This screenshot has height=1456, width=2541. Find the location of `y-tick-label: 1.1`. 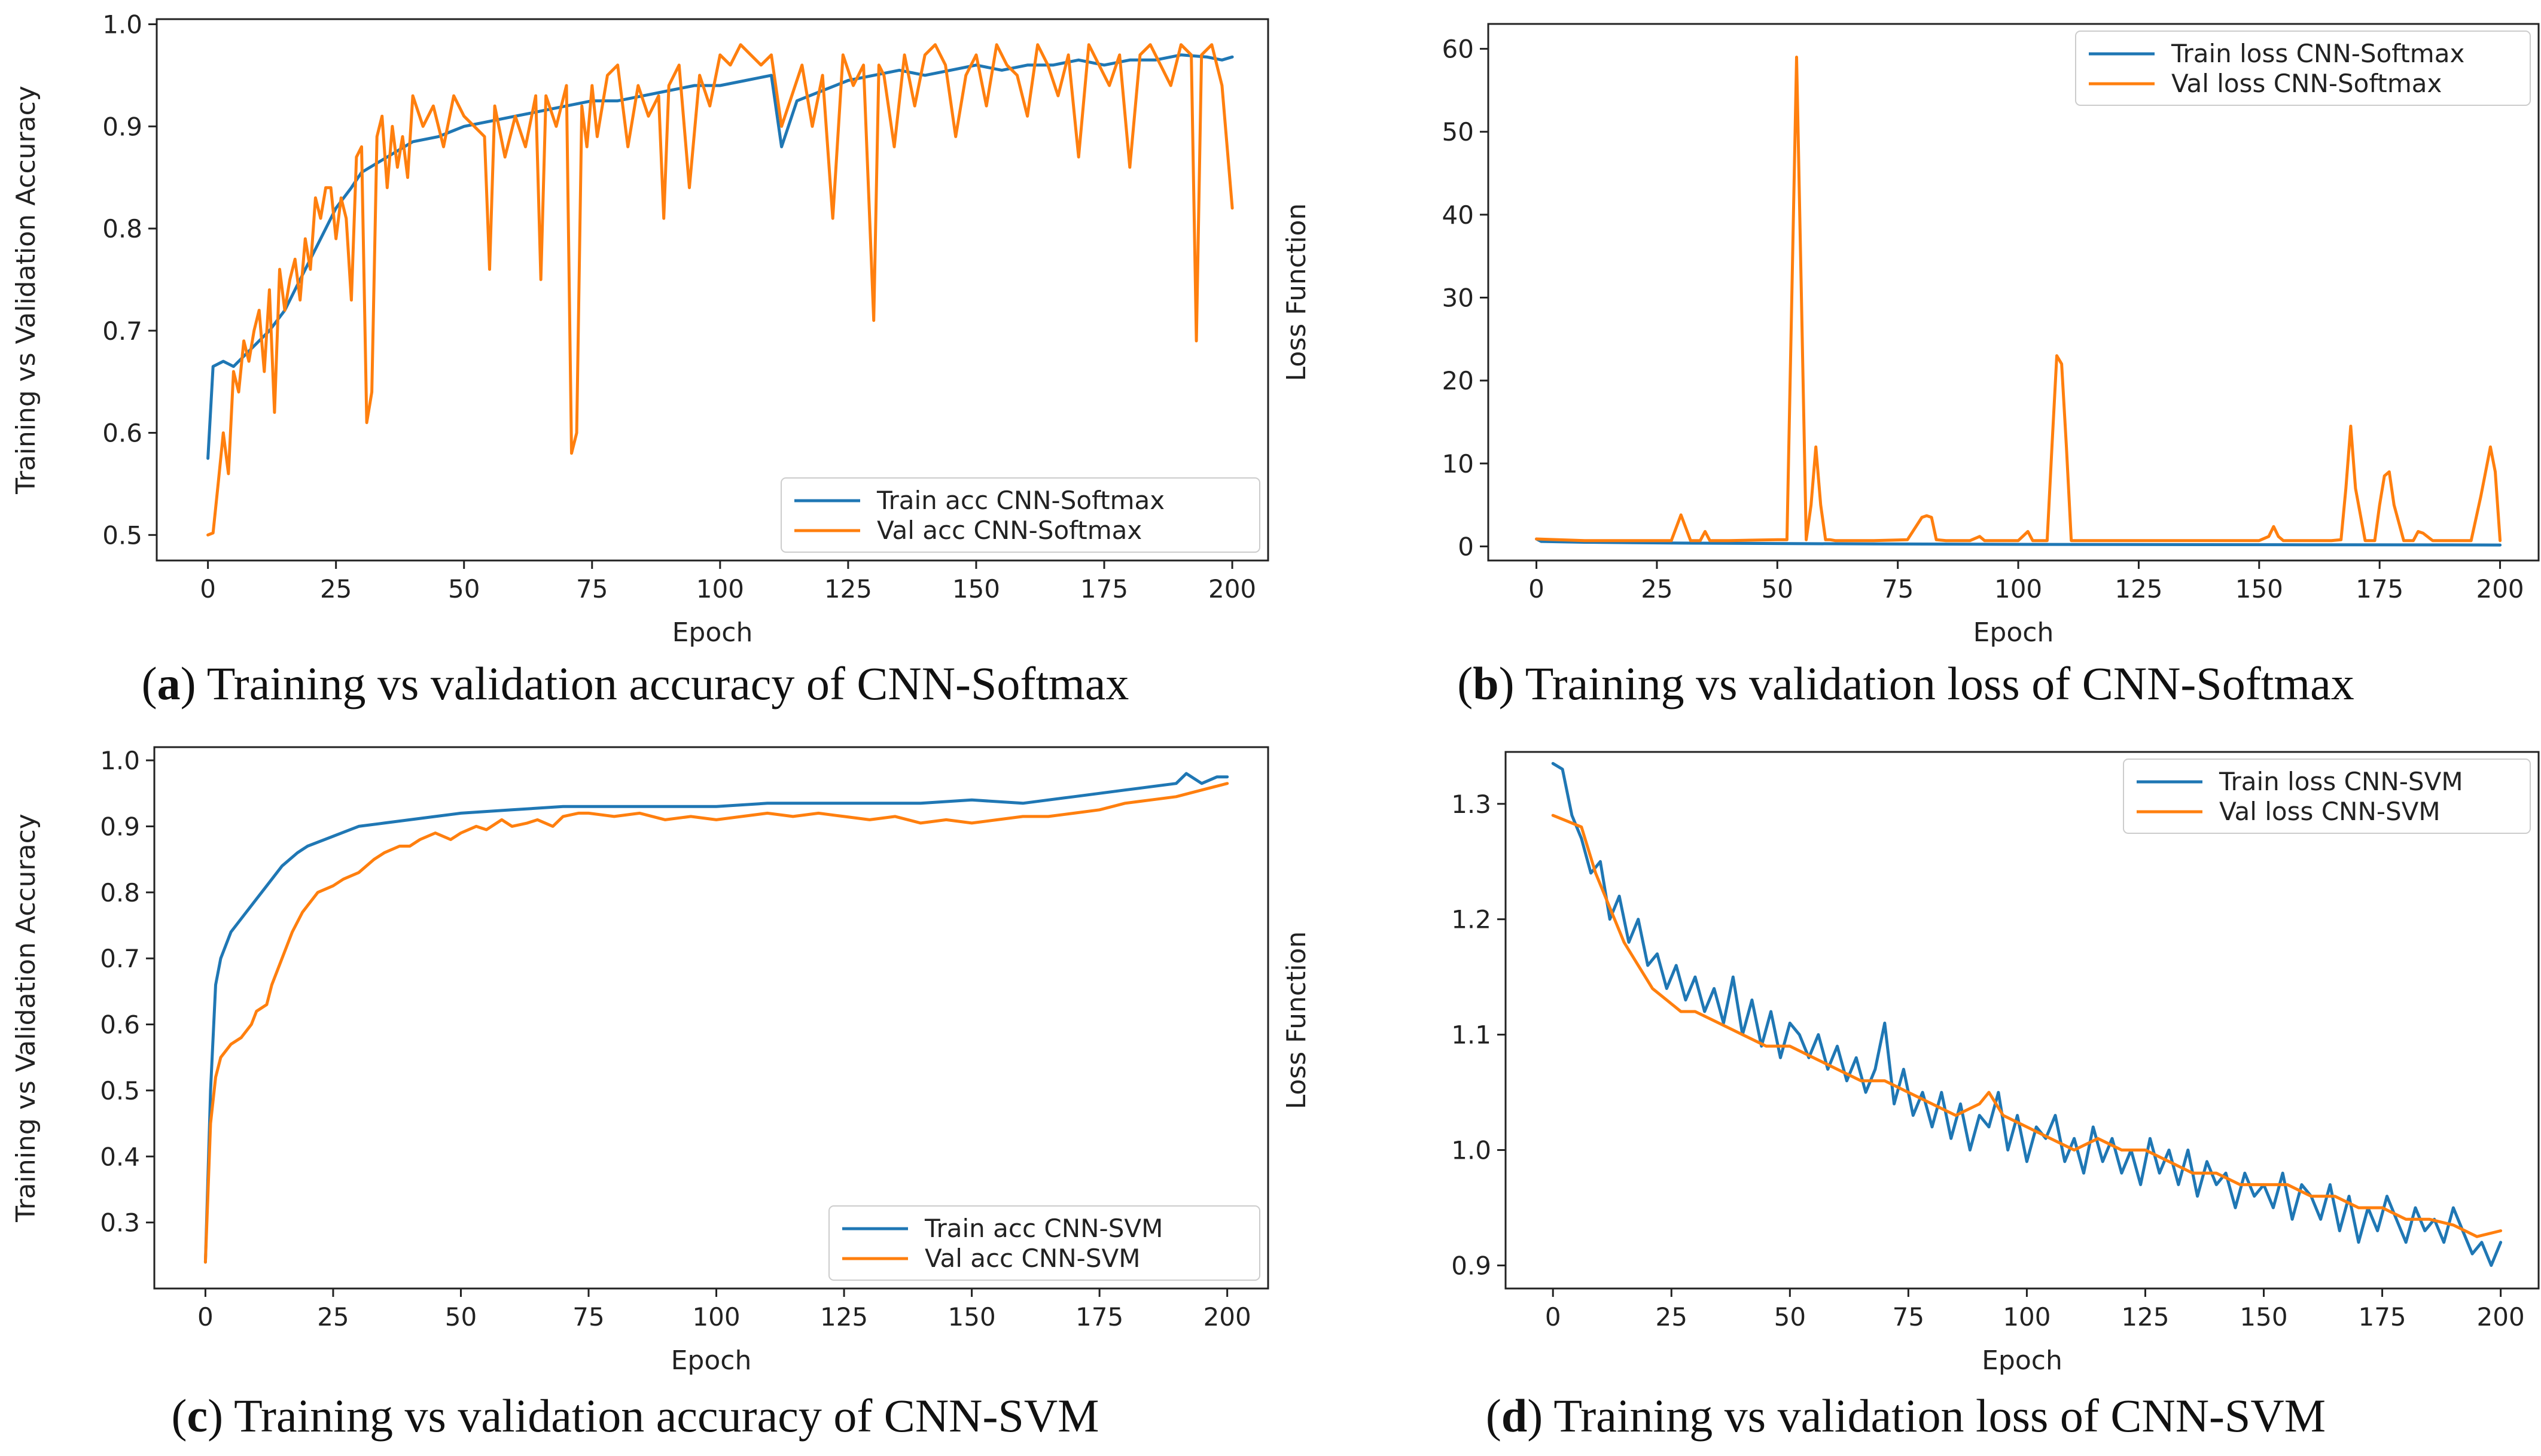

y-tick-label: 1.1 is located at coordinates (1471, 1035).